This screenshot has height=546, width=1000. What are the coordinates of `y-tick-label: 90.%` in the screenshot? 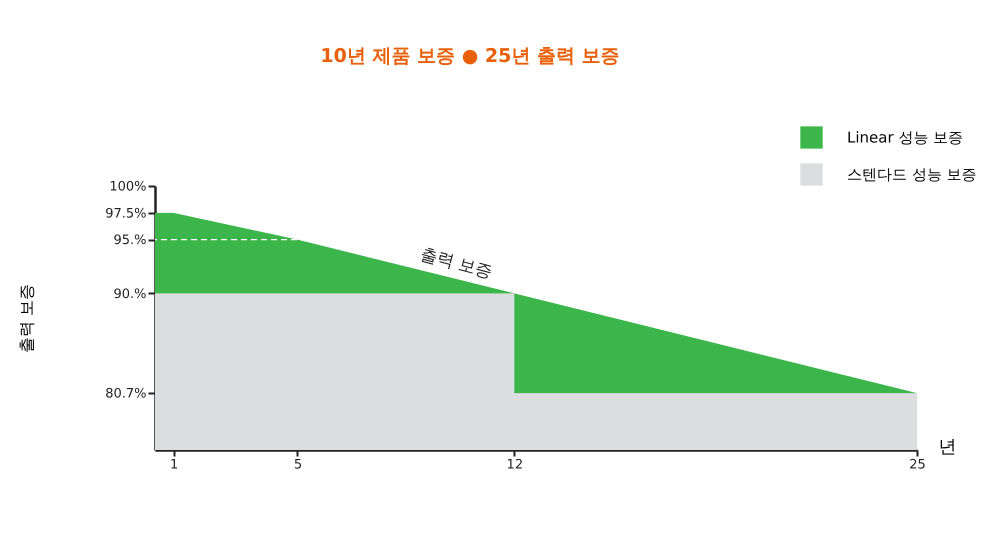 It's located at (129, 294).